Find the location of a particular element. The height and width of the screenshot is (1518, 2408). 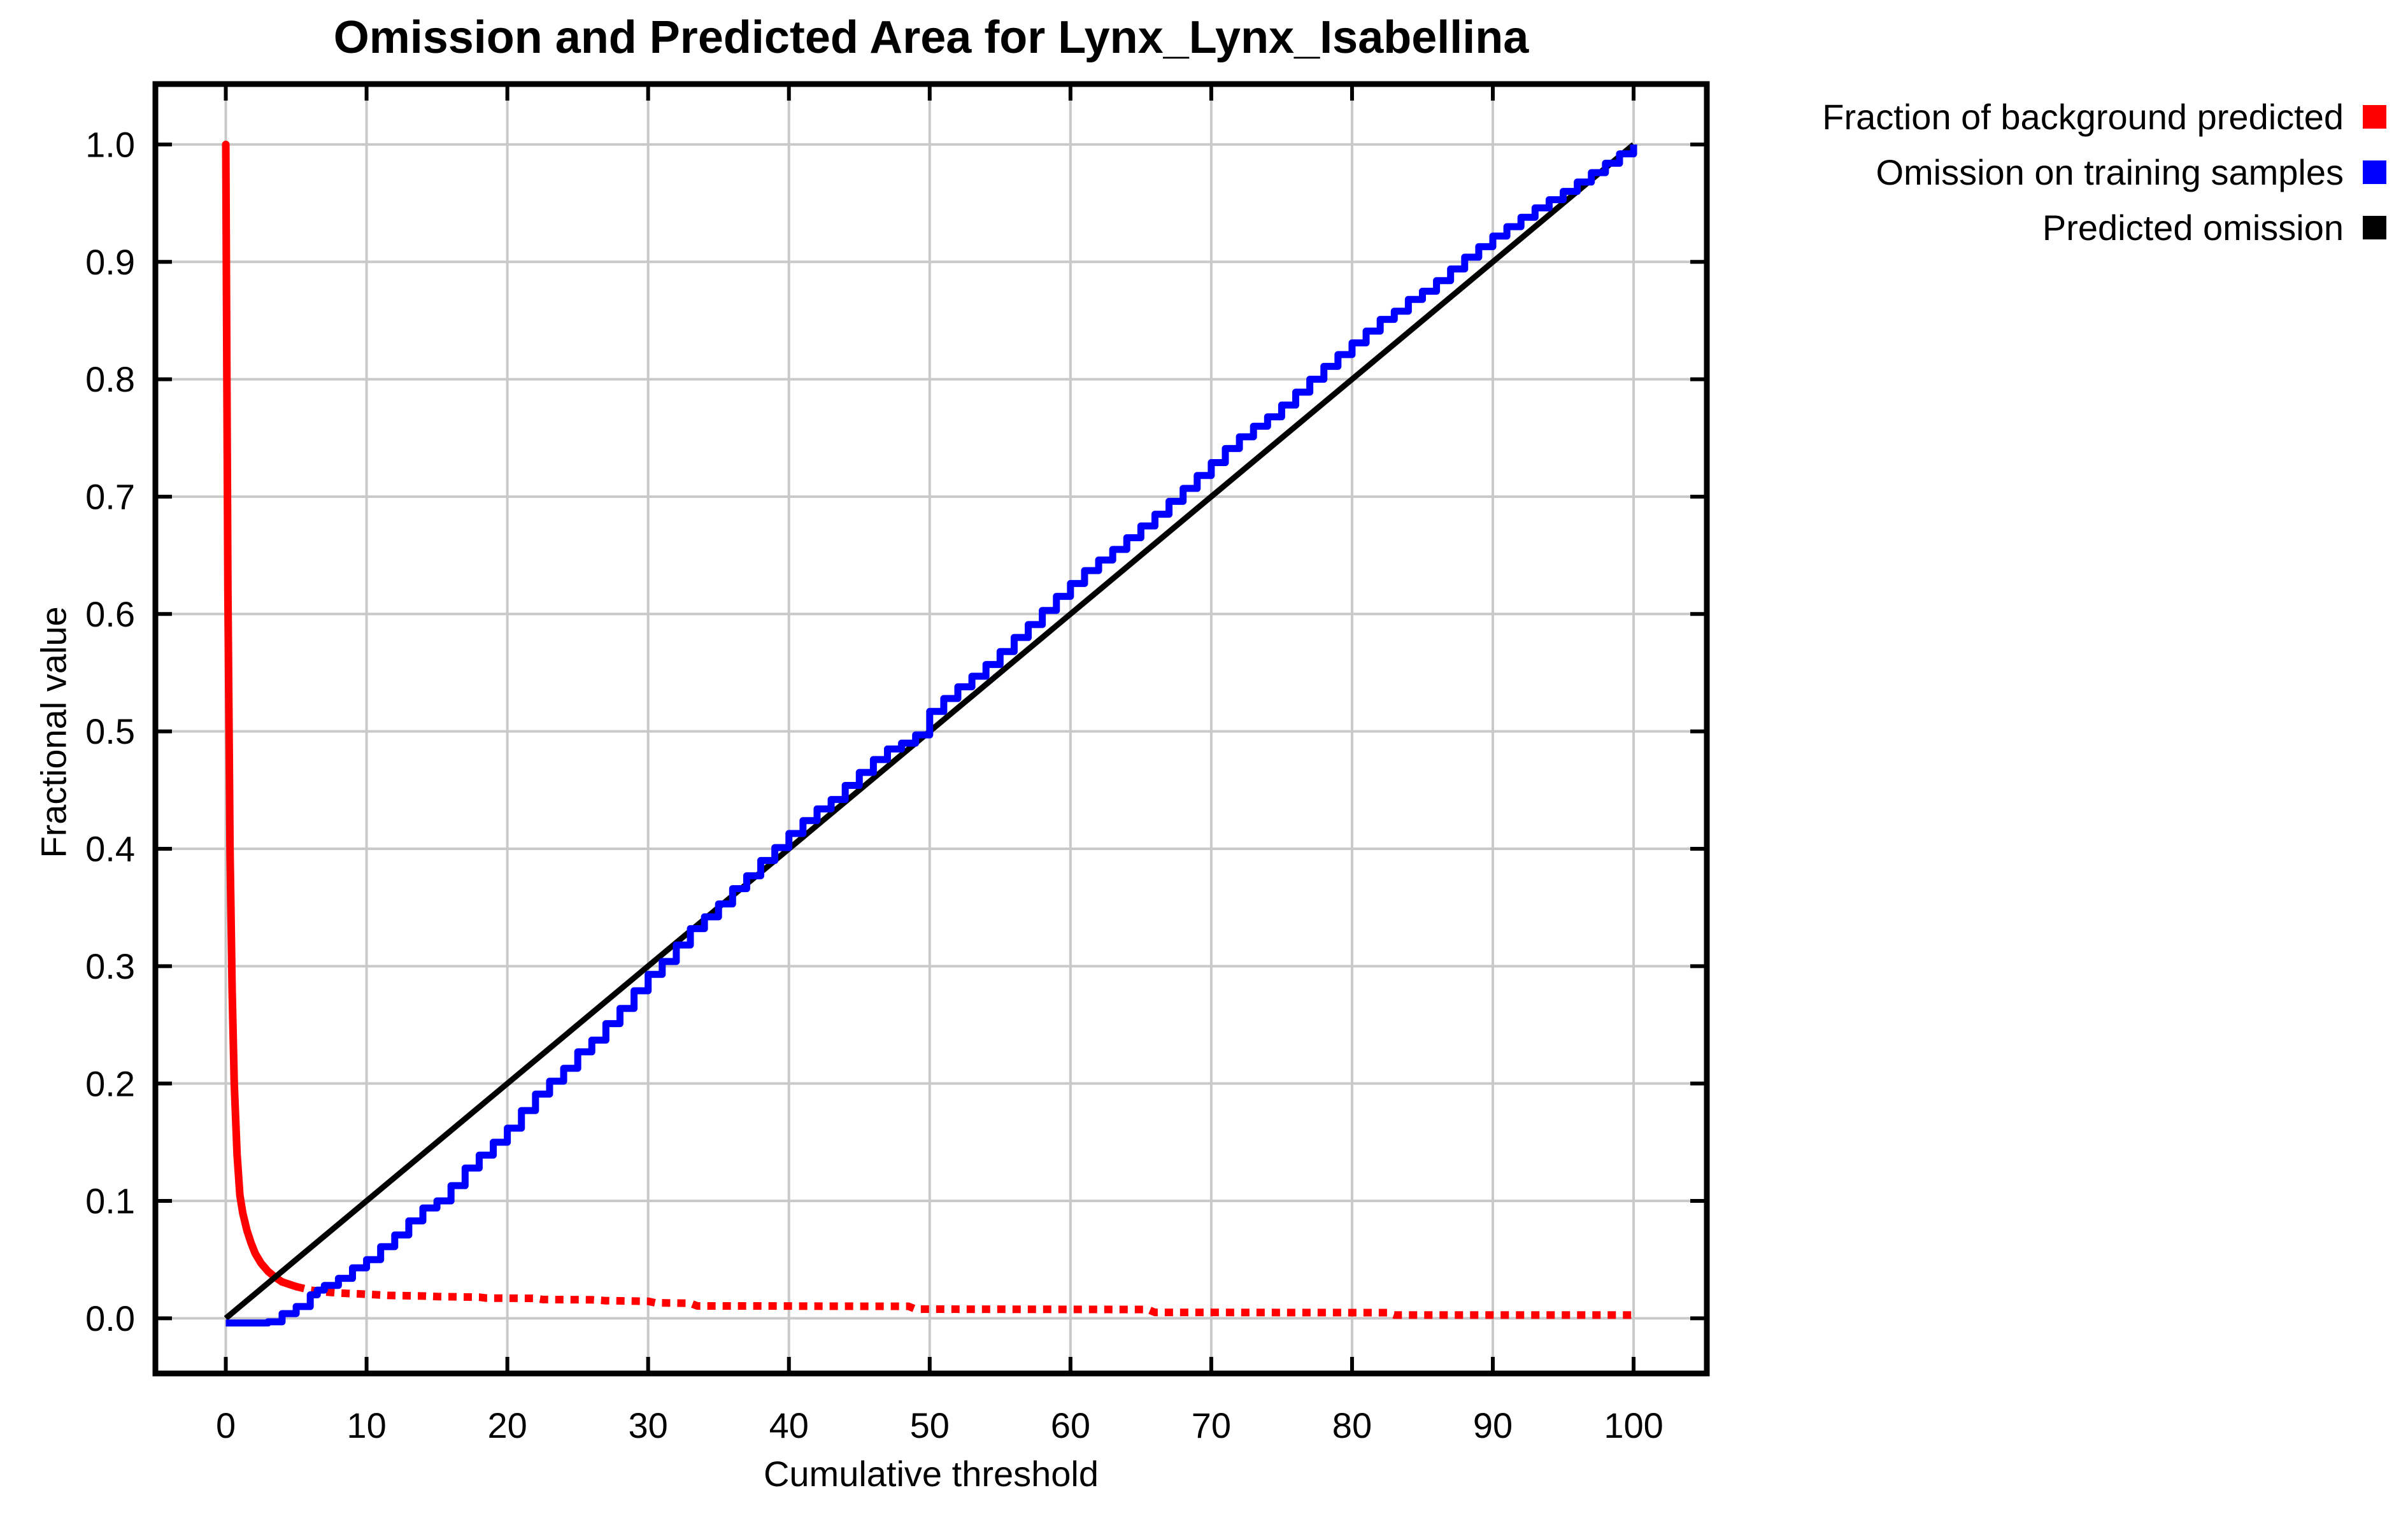

y-axis-title: Fractional value is located at coordinates (53, 732).